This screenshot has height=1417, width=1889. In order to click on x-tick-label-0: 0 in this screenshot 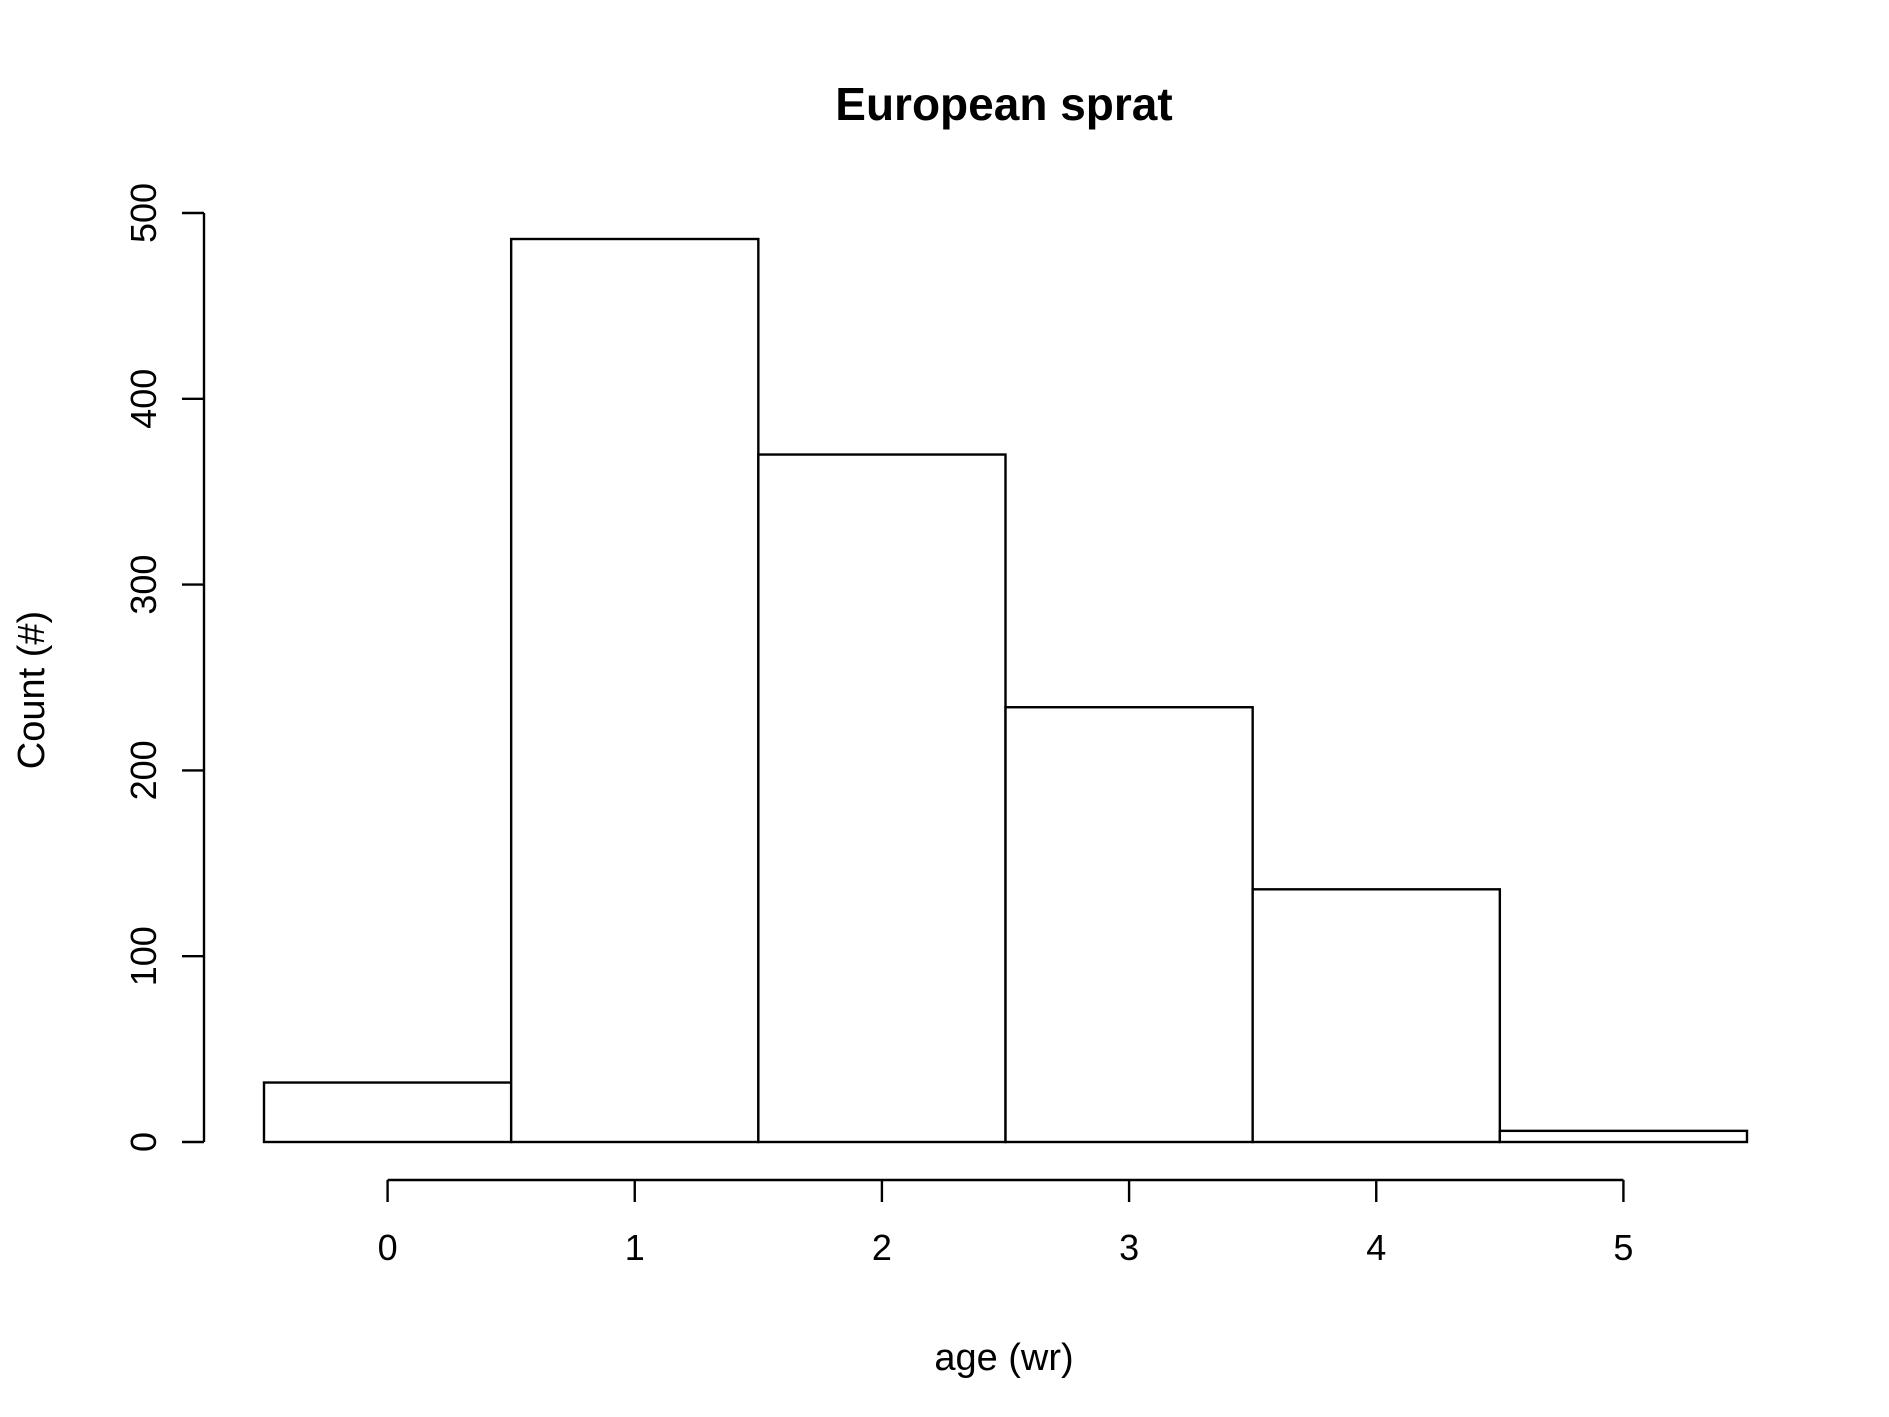, I will do `click(388, 1247)`.